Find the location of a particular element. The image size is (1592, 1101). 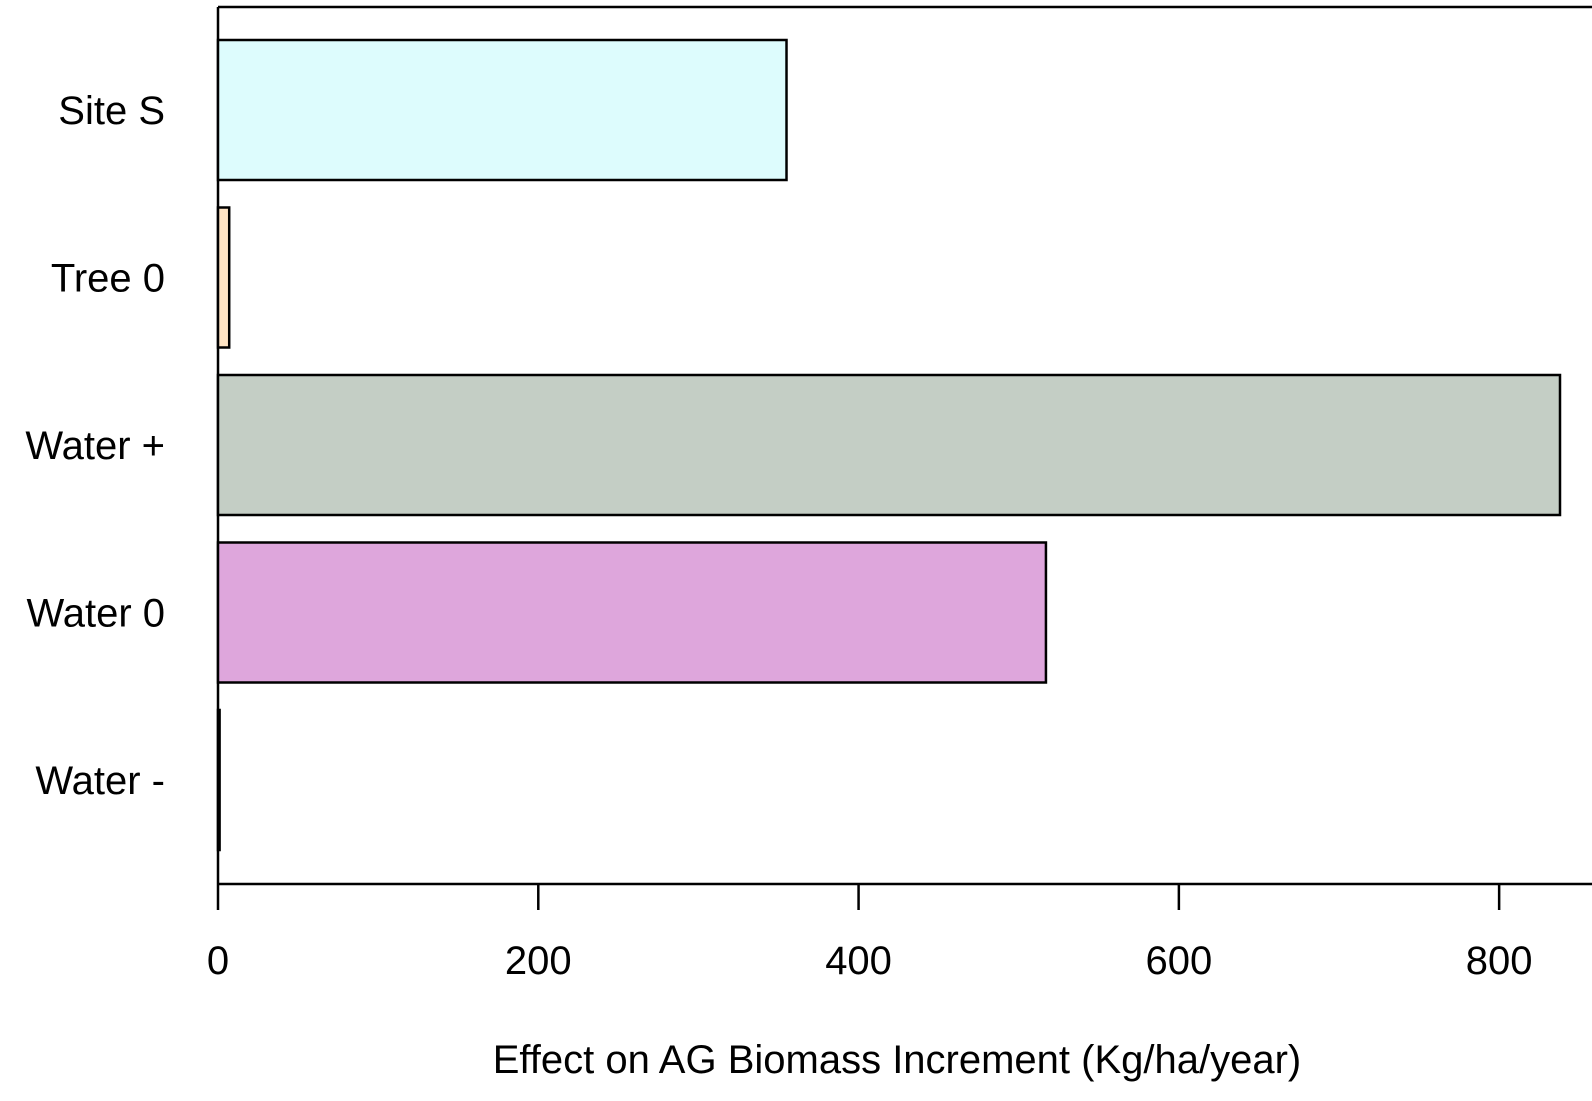

x-tick-label: 600 is located at coordinates (1178, 961).